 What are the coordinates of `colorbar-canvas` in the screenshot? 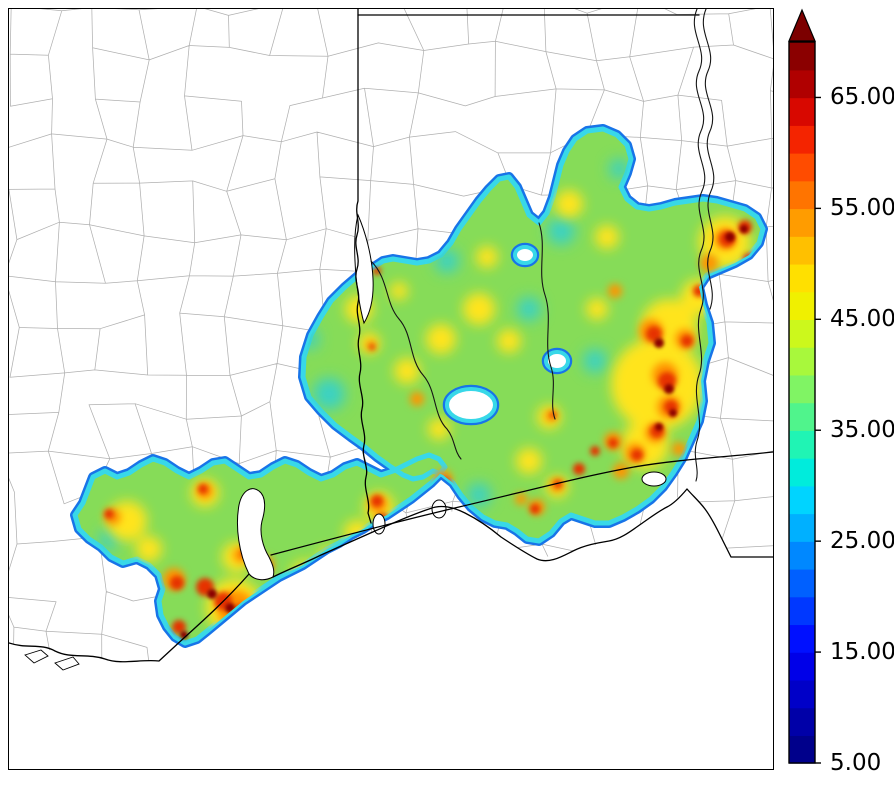 It's located at (804, 386).